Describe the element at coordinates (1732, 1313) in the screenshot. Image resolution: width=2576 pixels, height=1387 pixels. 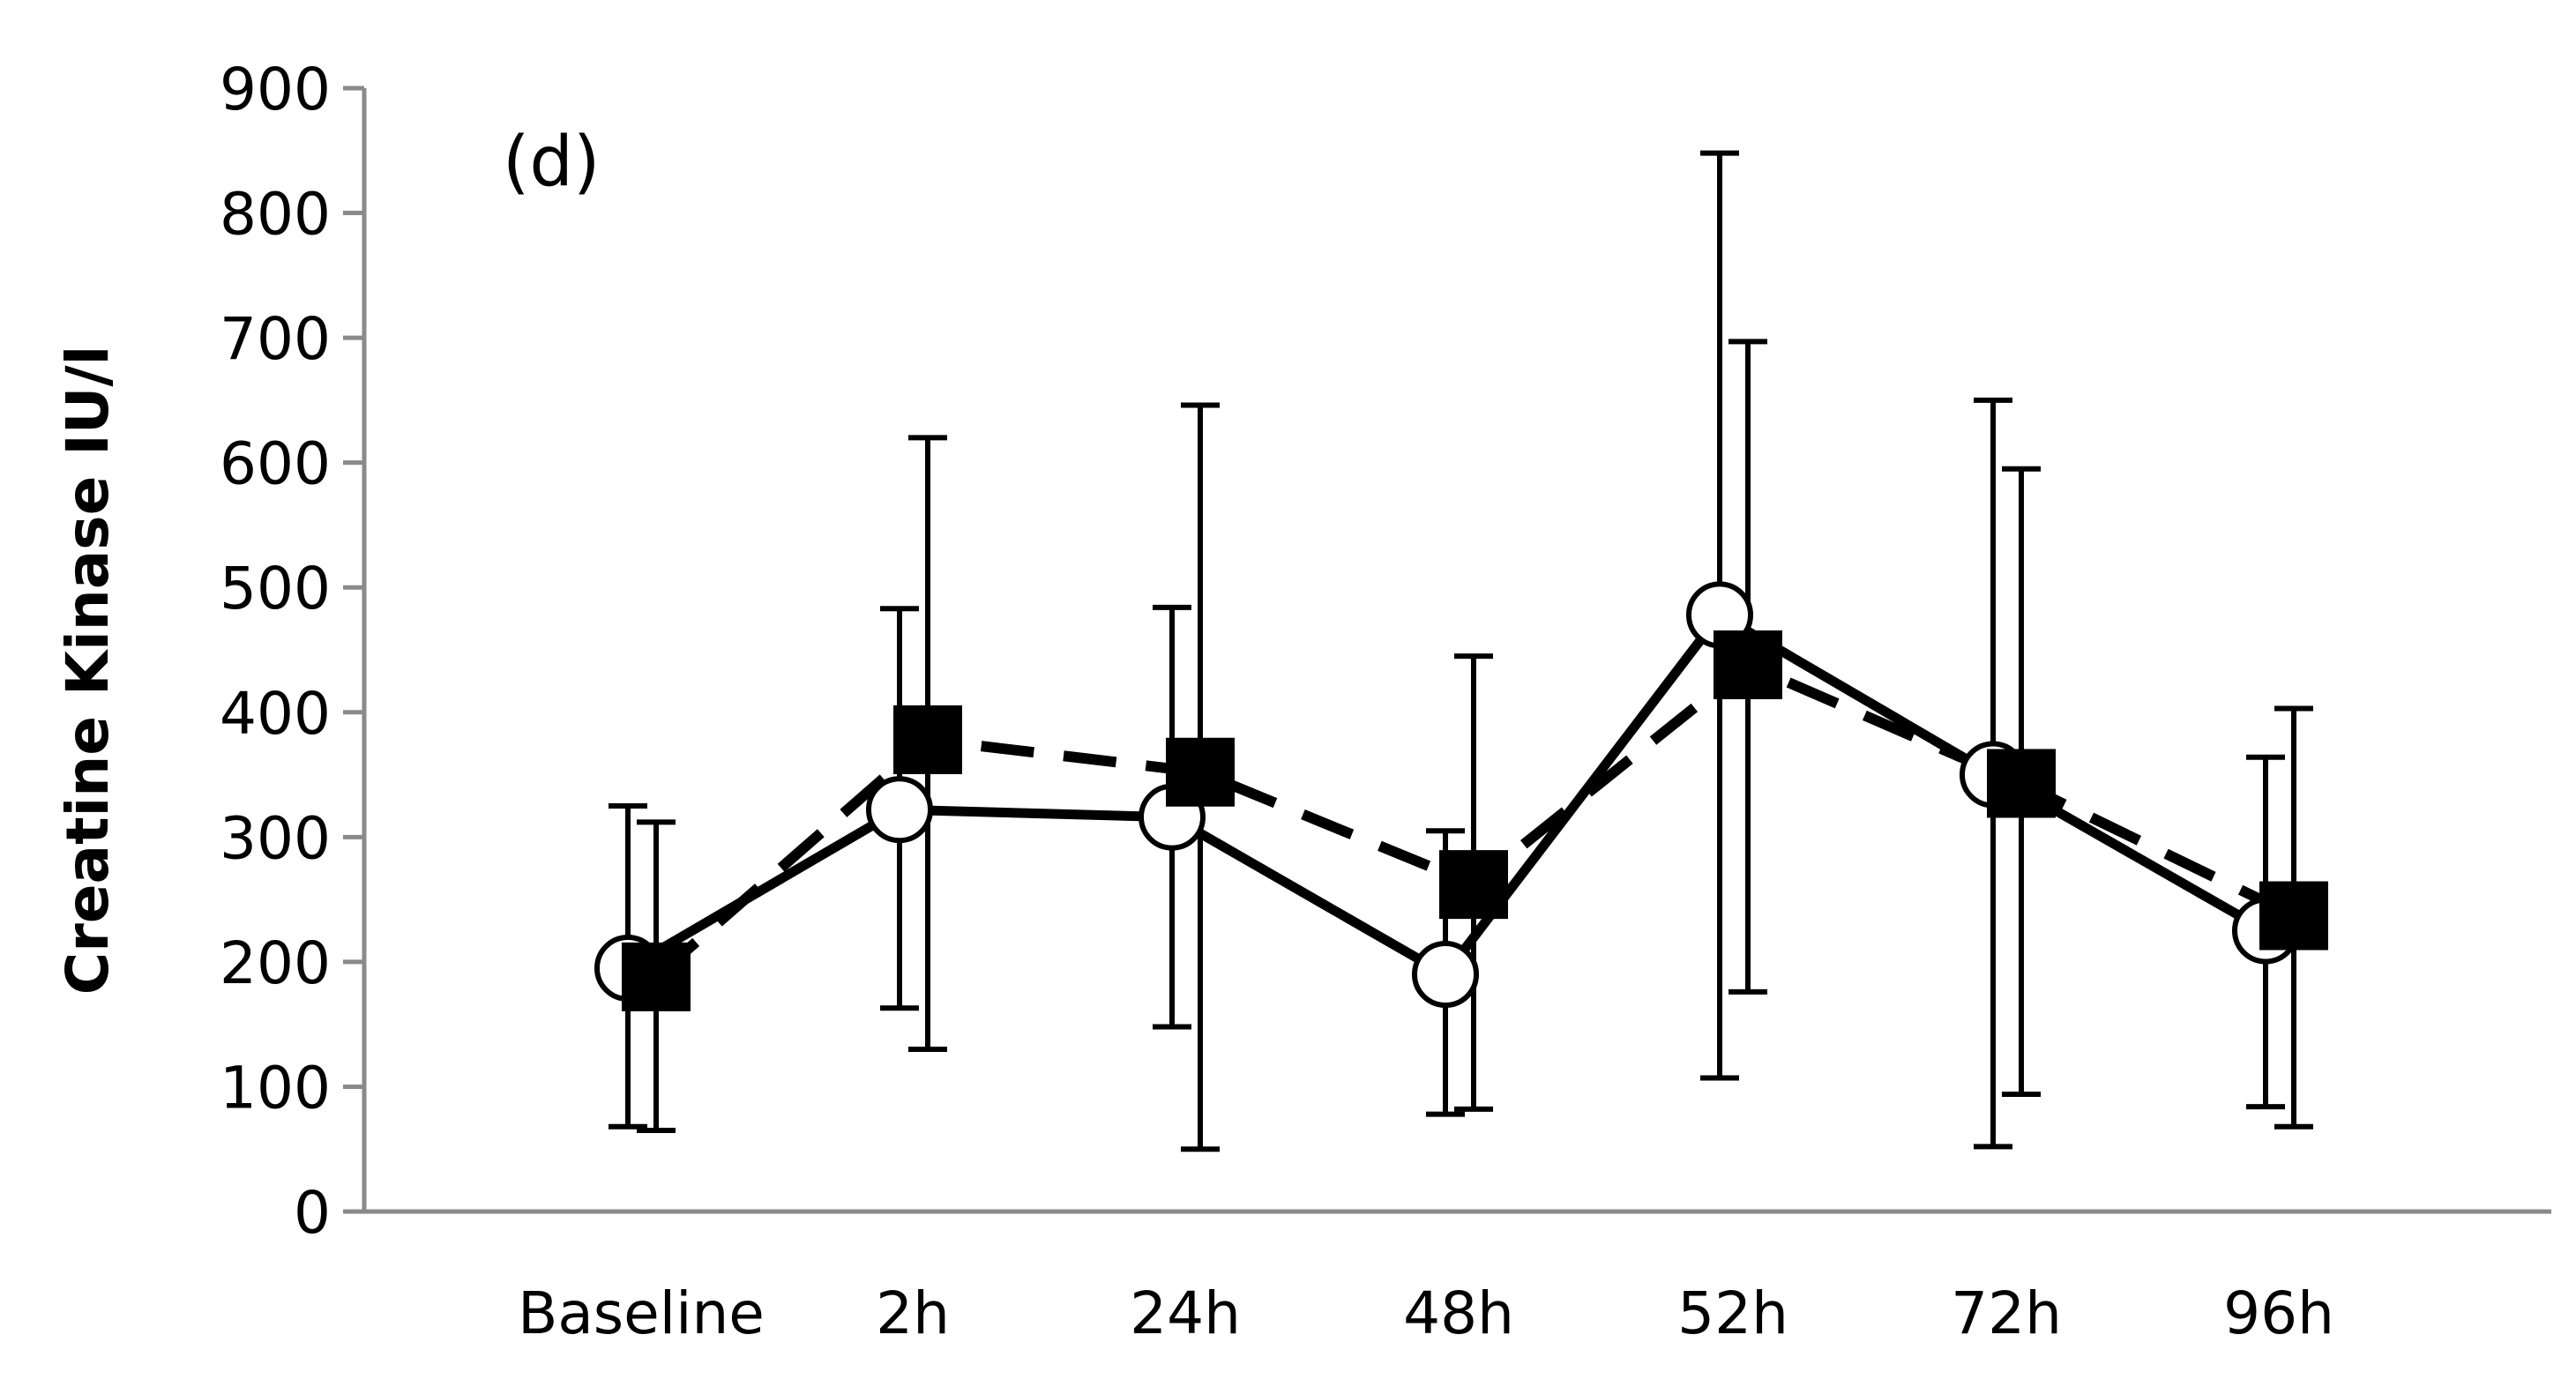
I see `x-tick-label: 52h` at that location.